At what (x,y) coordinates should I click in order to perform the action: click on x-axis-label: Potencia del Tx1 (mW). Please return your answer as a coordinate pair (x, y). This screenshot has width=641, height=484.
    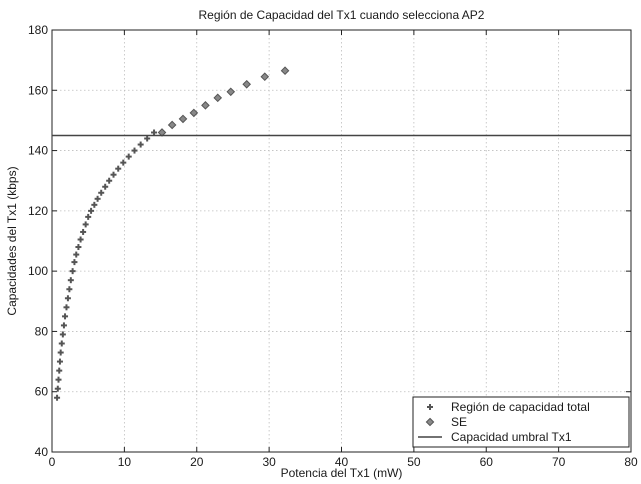
    Looking at the image, I should click on (342, 473).